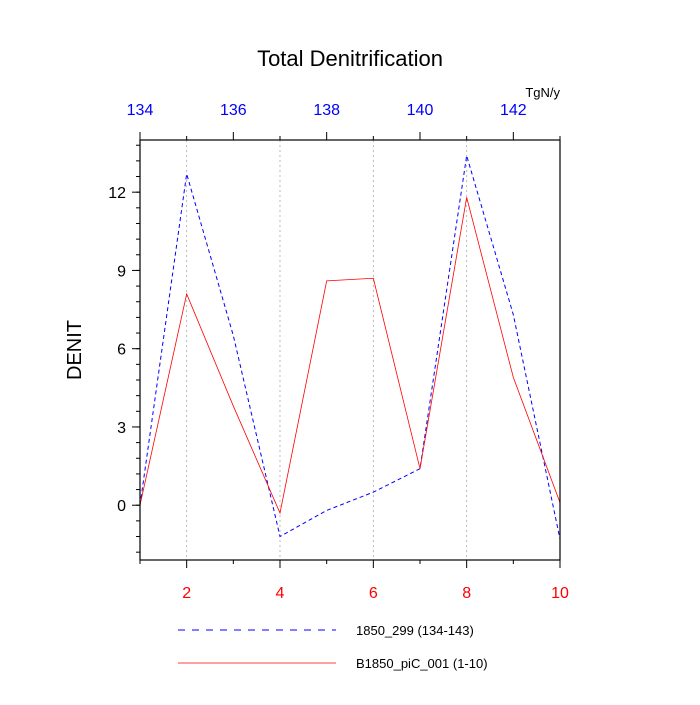  Describe the element at coordinates (542, 92) in the screenshot. I see `units-label: TgN/y` at that location.